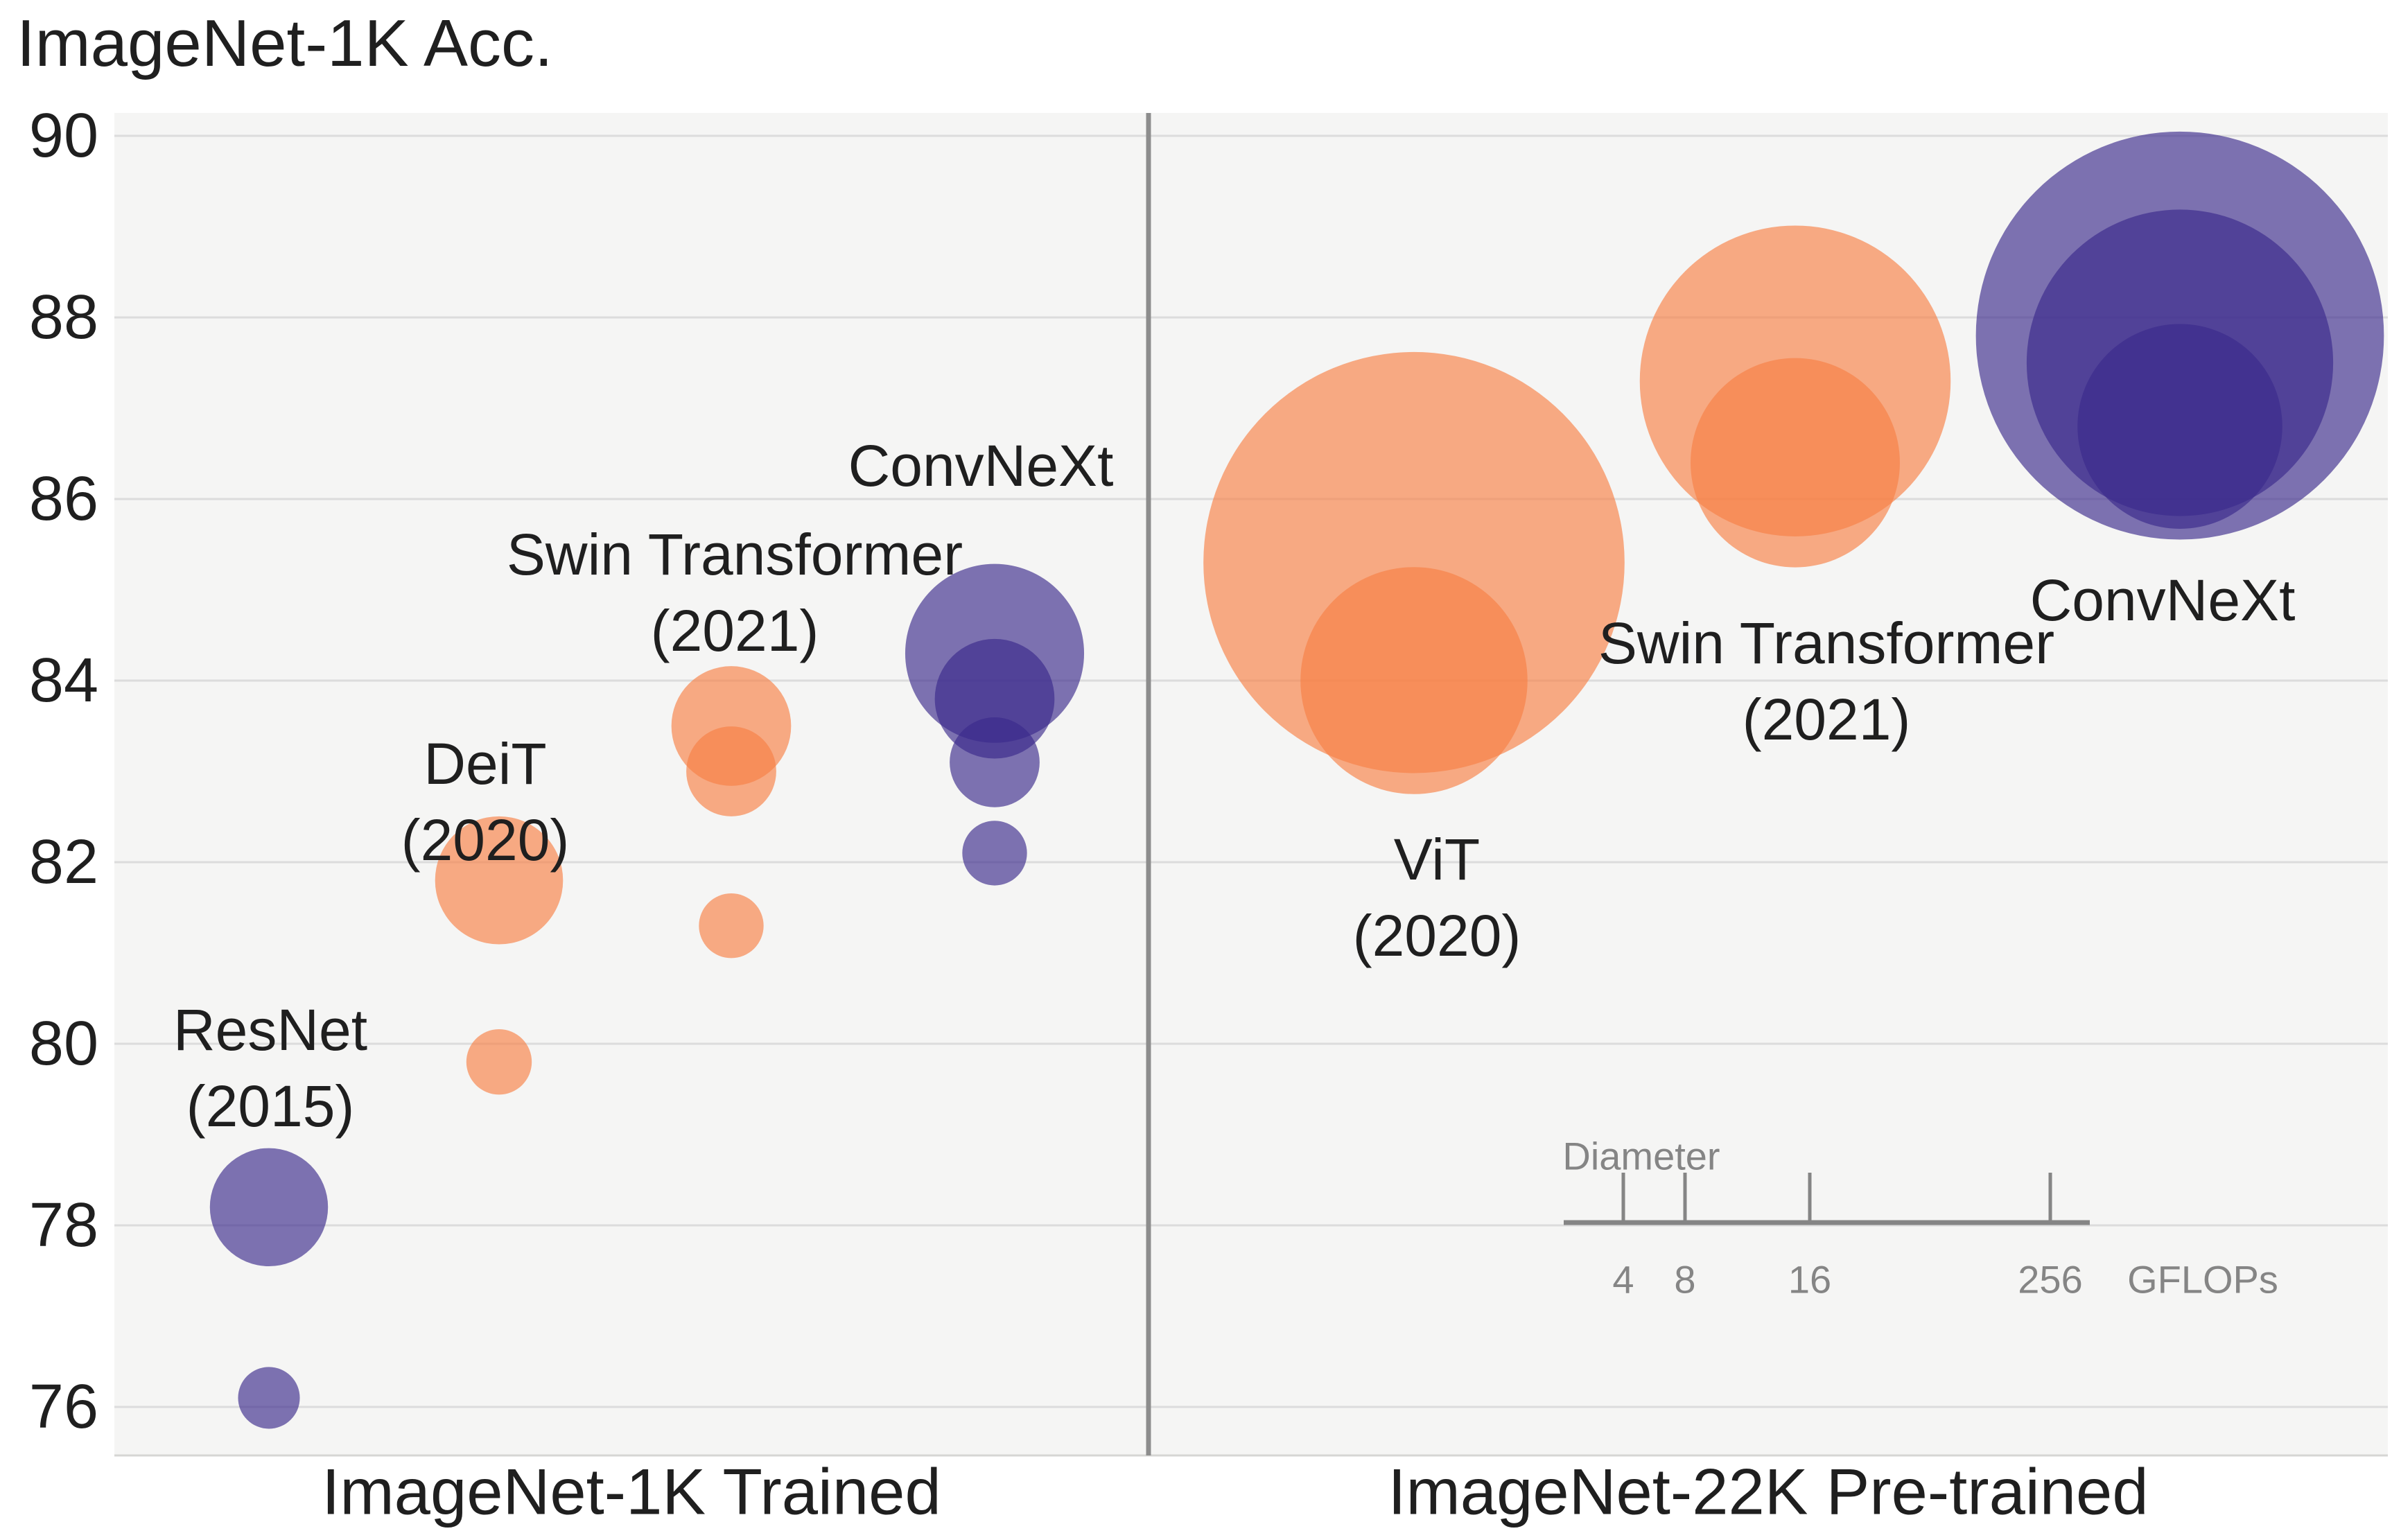  I want to click on y-tick-label-86: 86, so click(64, 499).